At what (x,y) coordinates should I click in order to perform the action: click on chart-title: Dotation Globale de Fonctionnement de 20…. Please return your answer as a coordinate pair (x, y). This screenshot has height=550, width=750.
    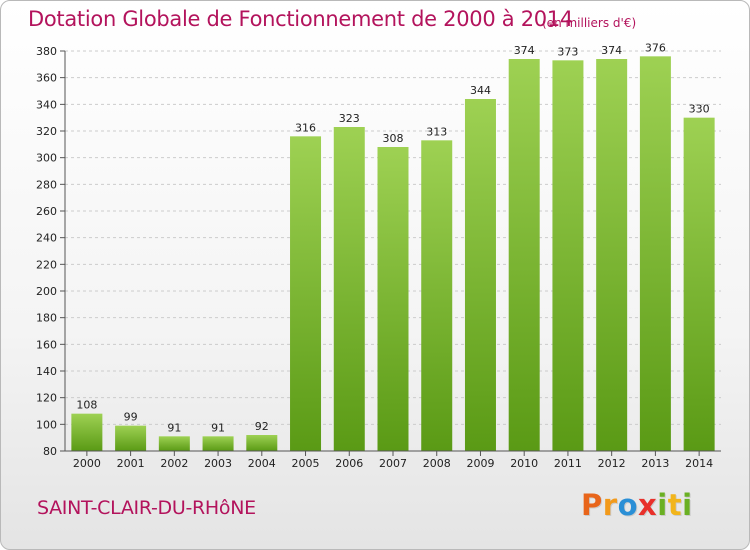
    Looking at the image, I should click on (300, 19).